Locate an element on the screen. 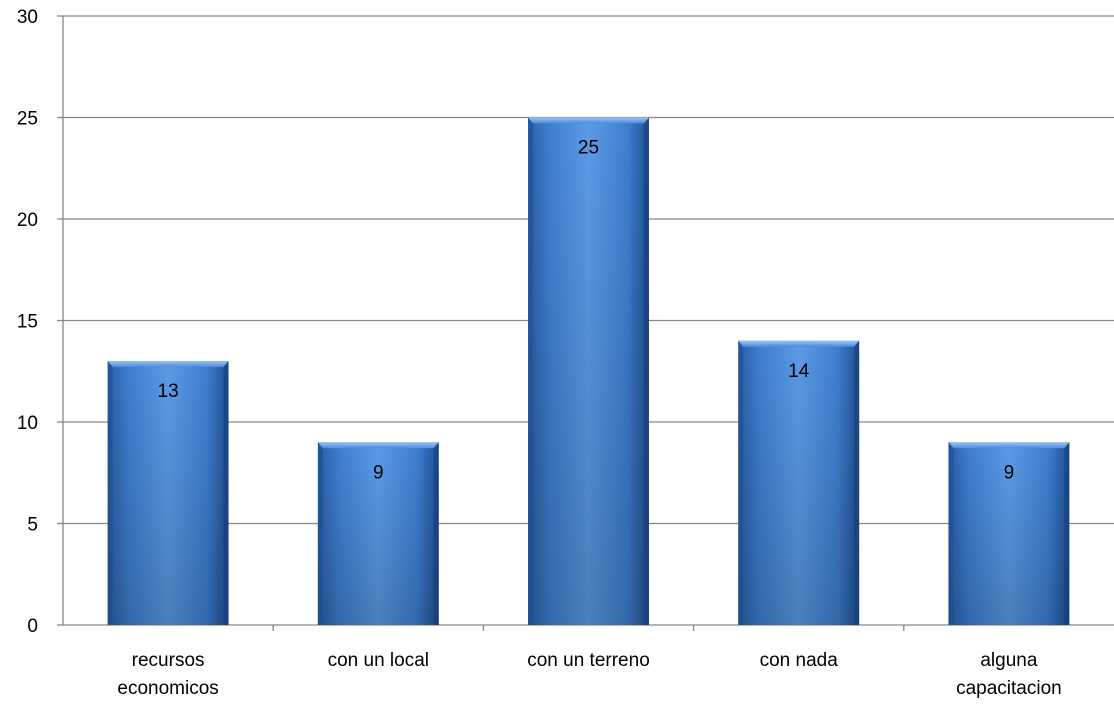 The height and width of the screenshot is (706, 1114). x-category-label: recursos economicos is located at coordinates (167, 674).